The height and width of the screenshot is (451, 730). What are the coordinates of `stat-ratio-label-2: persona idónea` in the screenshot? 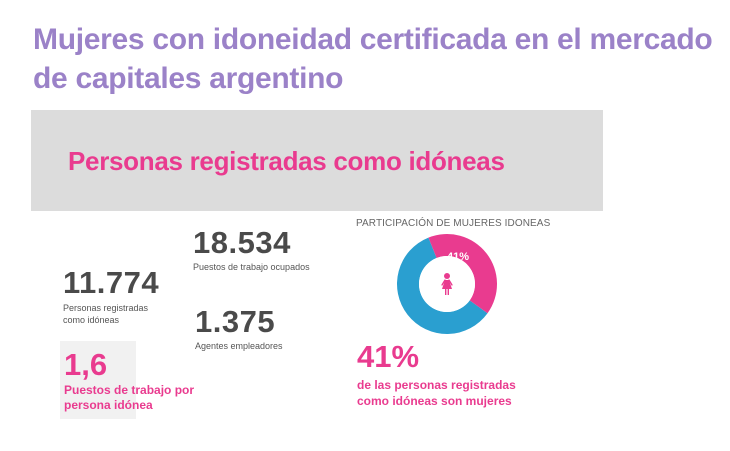 It's located at (108, 405).